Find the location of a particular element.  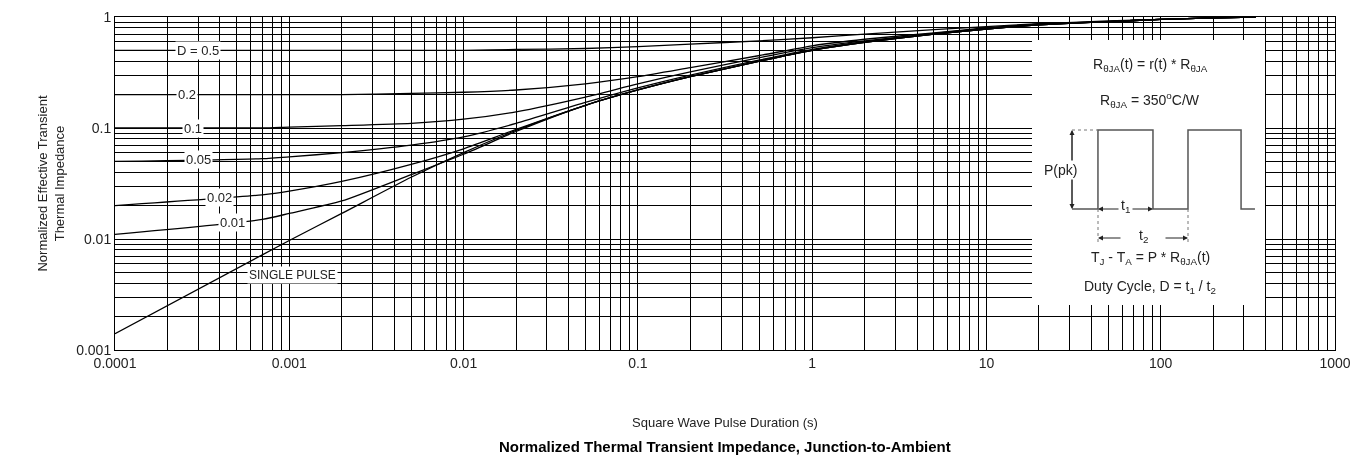

x-tick-label: 10 is located at coordinates (986, 362).